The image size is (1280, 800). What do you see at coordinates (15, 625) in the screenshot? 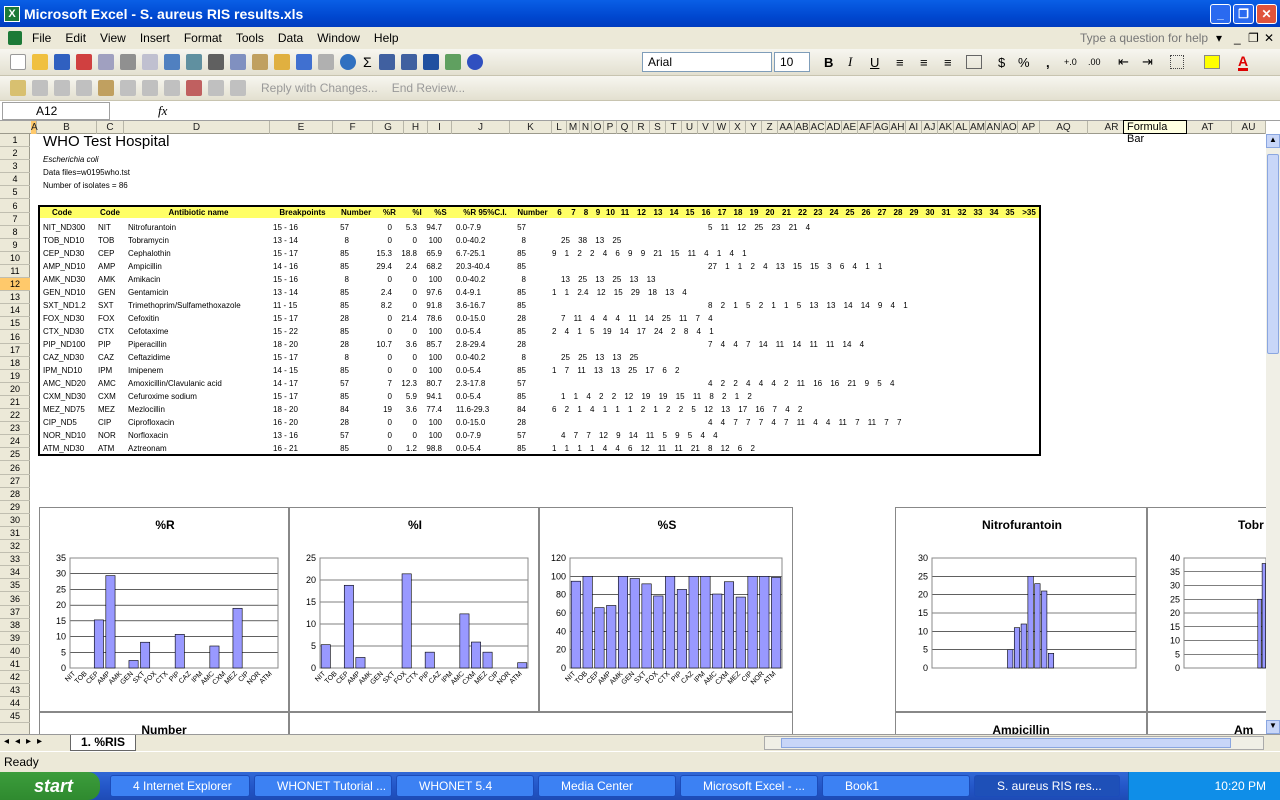
I see `row-header-38: 38` at bounding box center [15, 625].